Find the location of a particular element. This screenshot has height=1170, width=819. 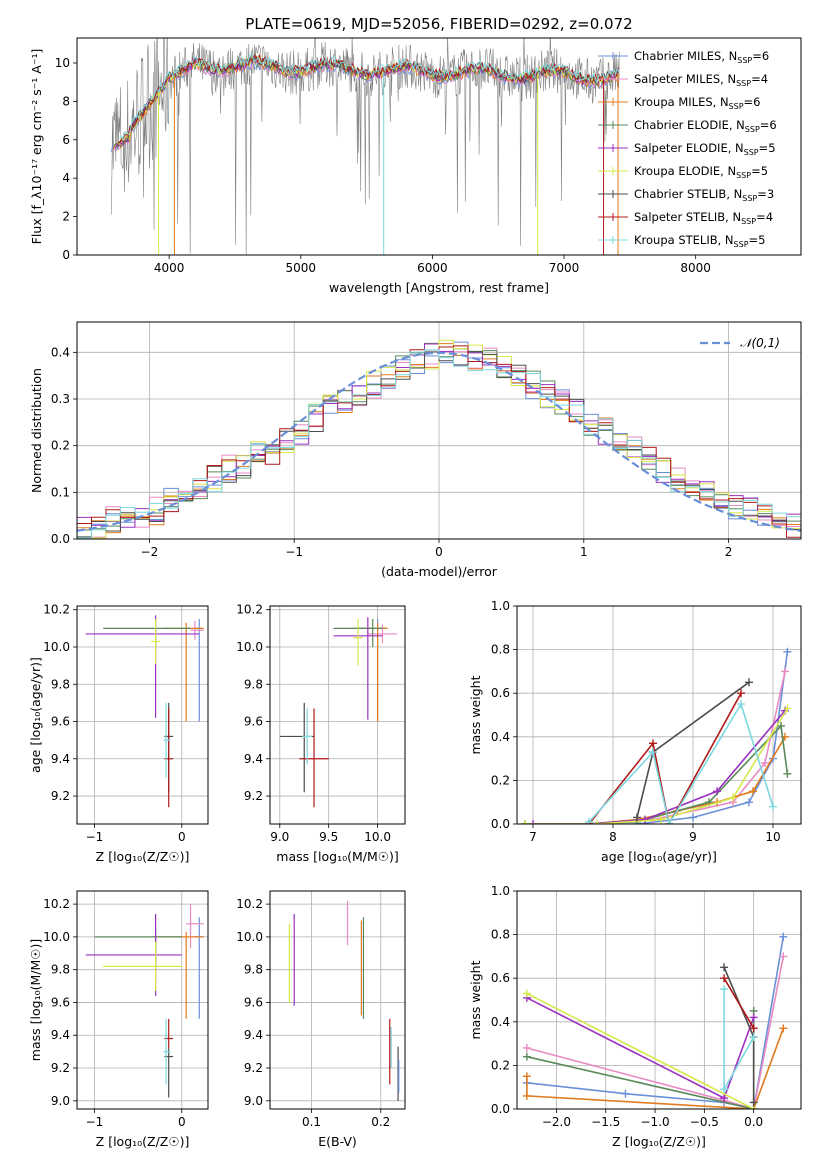

x-tick-label: 8000 is located at coordinates (695, 268).